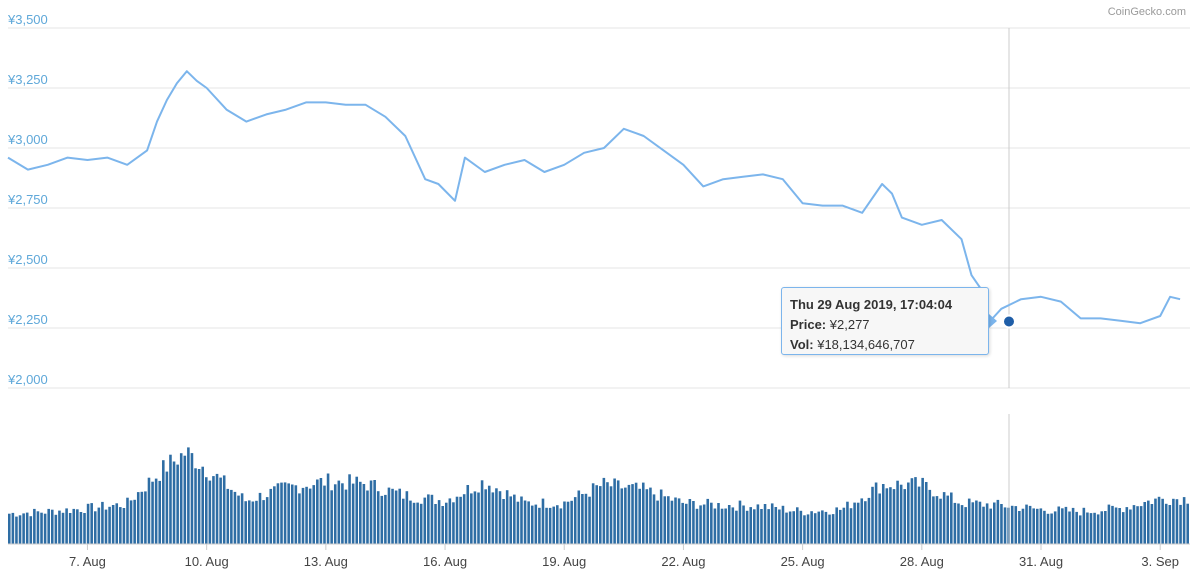  I want to click on y-tick-label: ¥3,000, so click(27, 139).